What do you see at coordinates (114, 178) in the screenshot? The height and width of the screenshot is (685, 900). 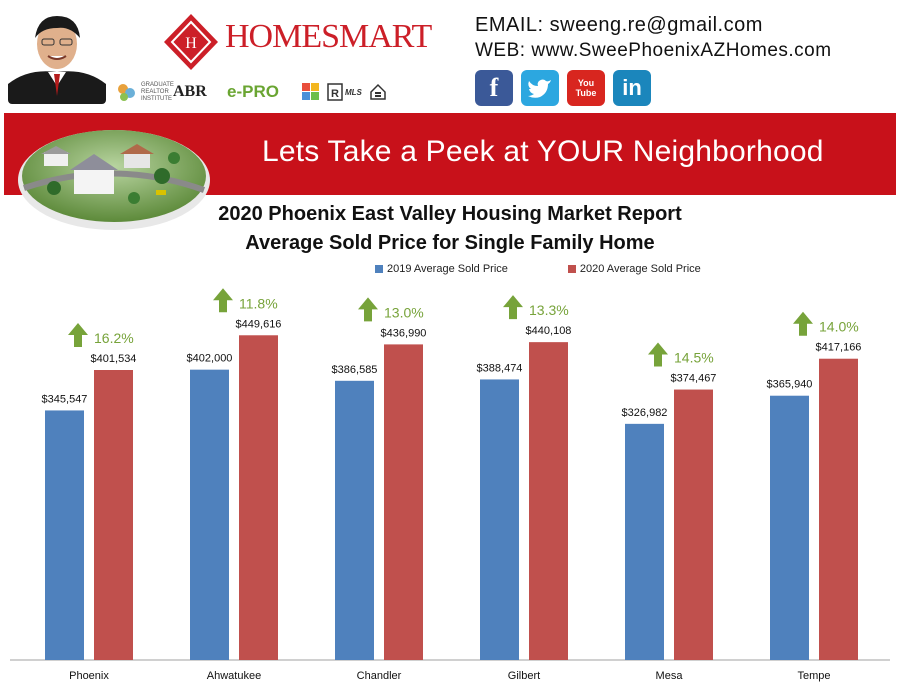 I see `neighborhood-image` at bounding box center [114, 178].